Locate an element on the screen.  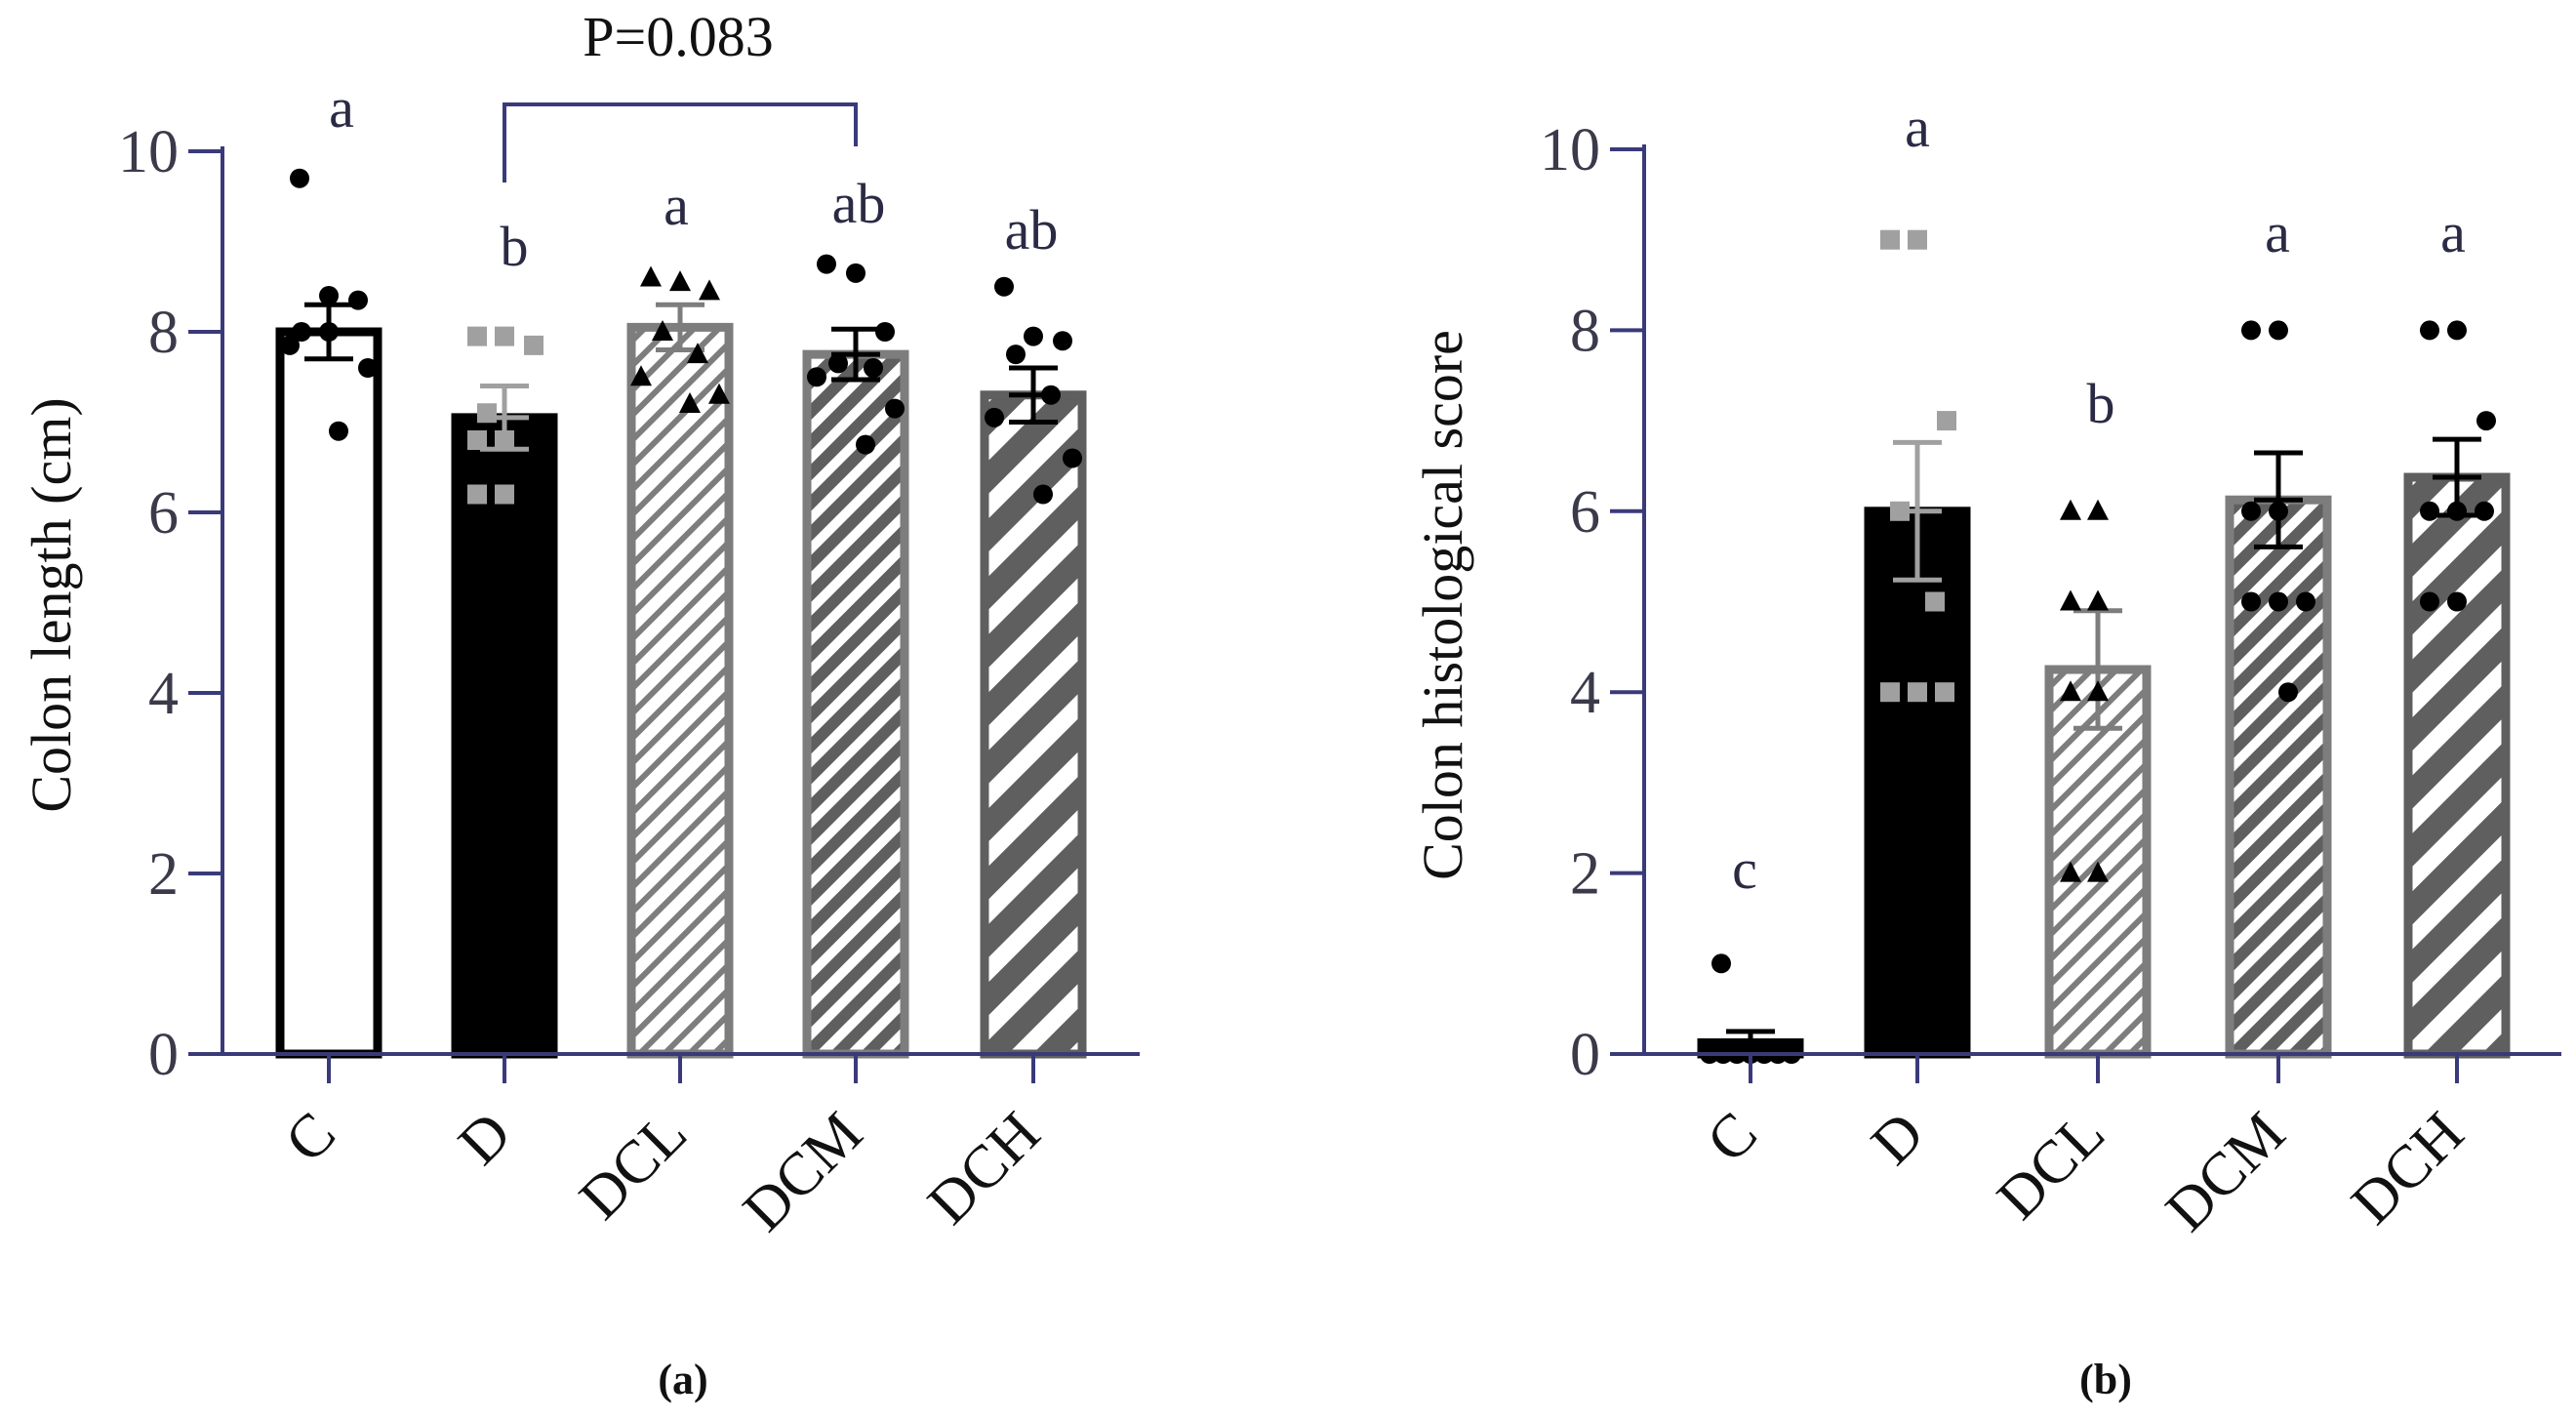
significance-letter-c: a is located at coordinates (341, 108).